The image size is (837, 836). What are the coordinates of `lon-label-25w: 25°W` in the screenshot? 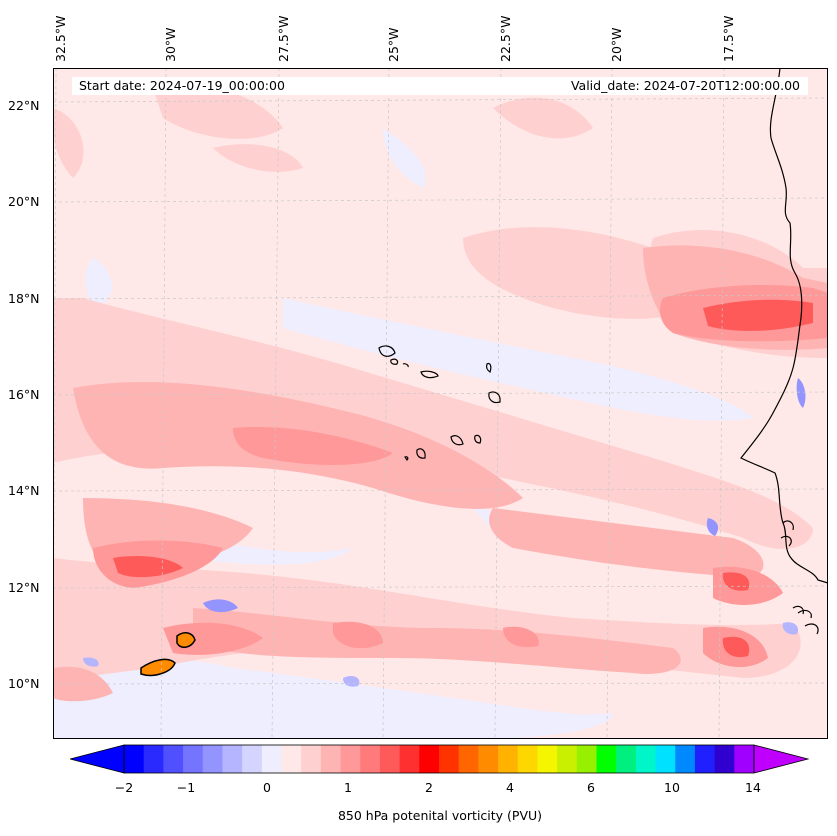 It's located at (393, 44).